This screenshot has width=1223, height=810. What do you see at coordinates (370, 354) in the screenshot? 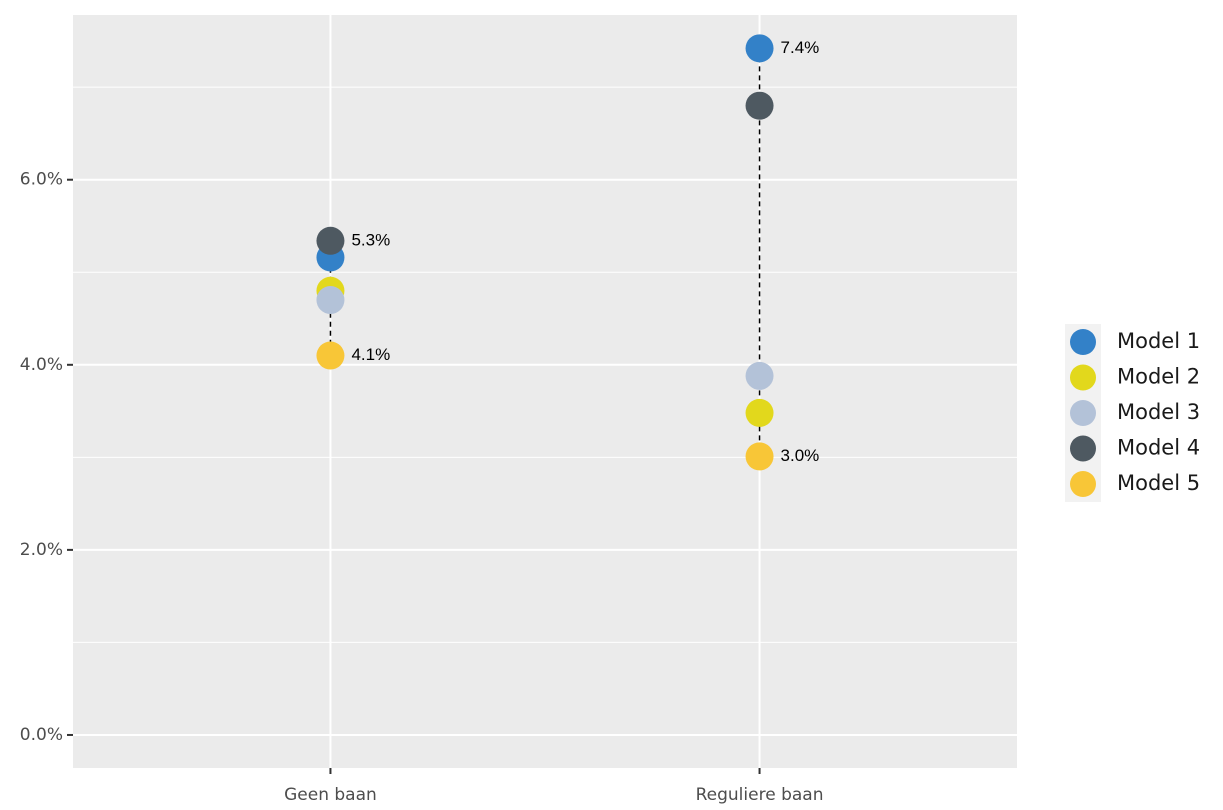
I see `value-label: 4.1%` at bounding box center [370, 354].